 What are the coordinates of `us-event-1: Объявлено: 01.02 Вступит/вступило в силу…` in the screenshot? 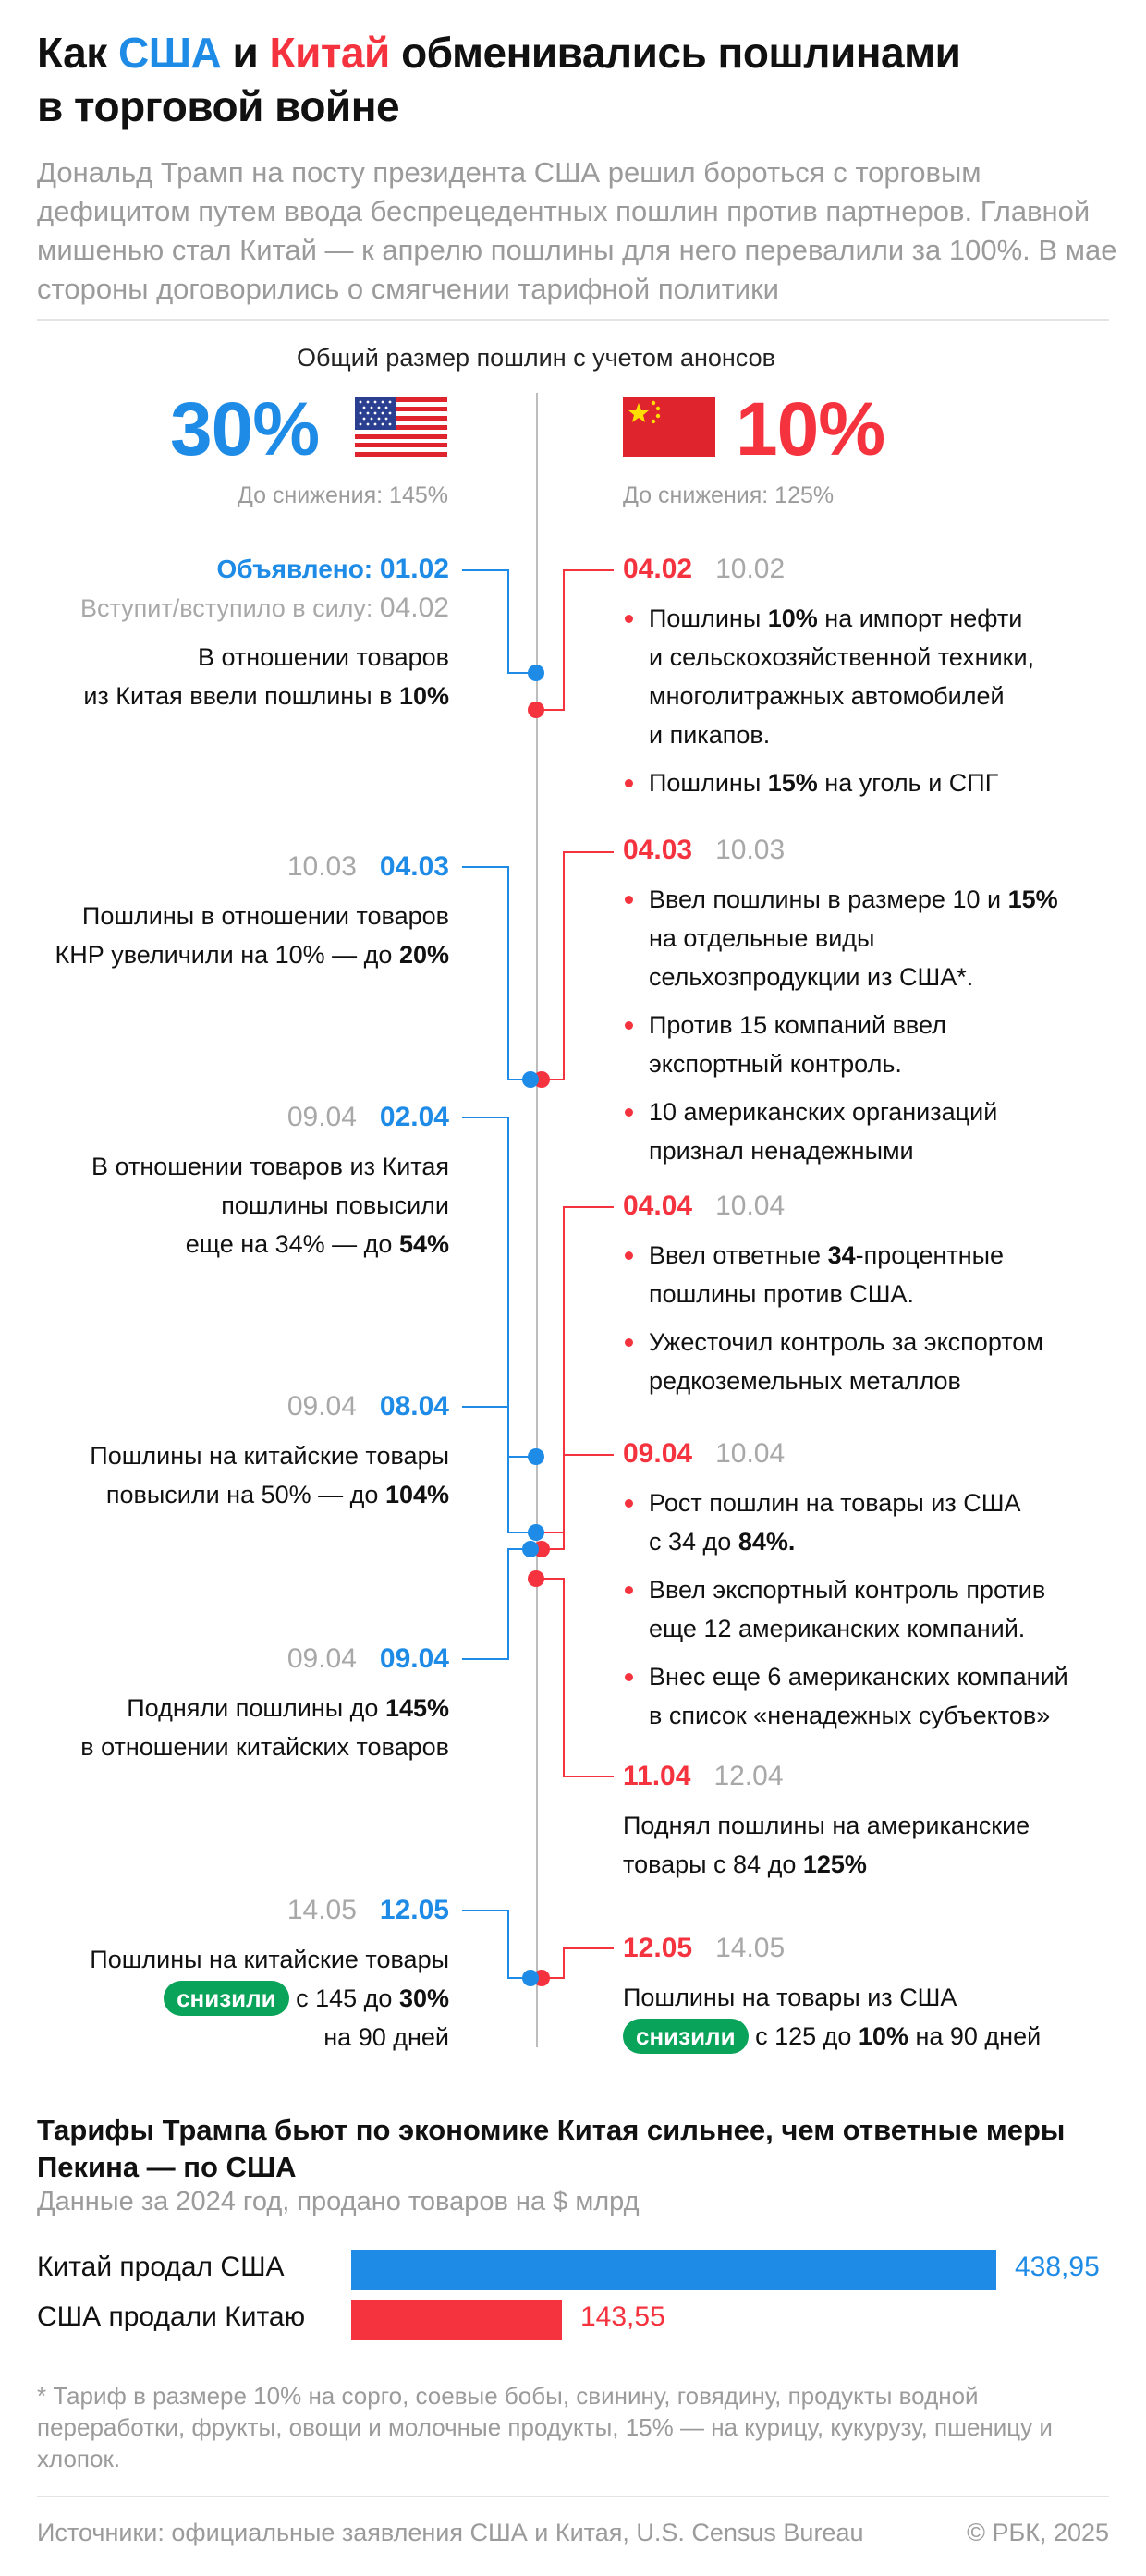 It's located at (264, 632).